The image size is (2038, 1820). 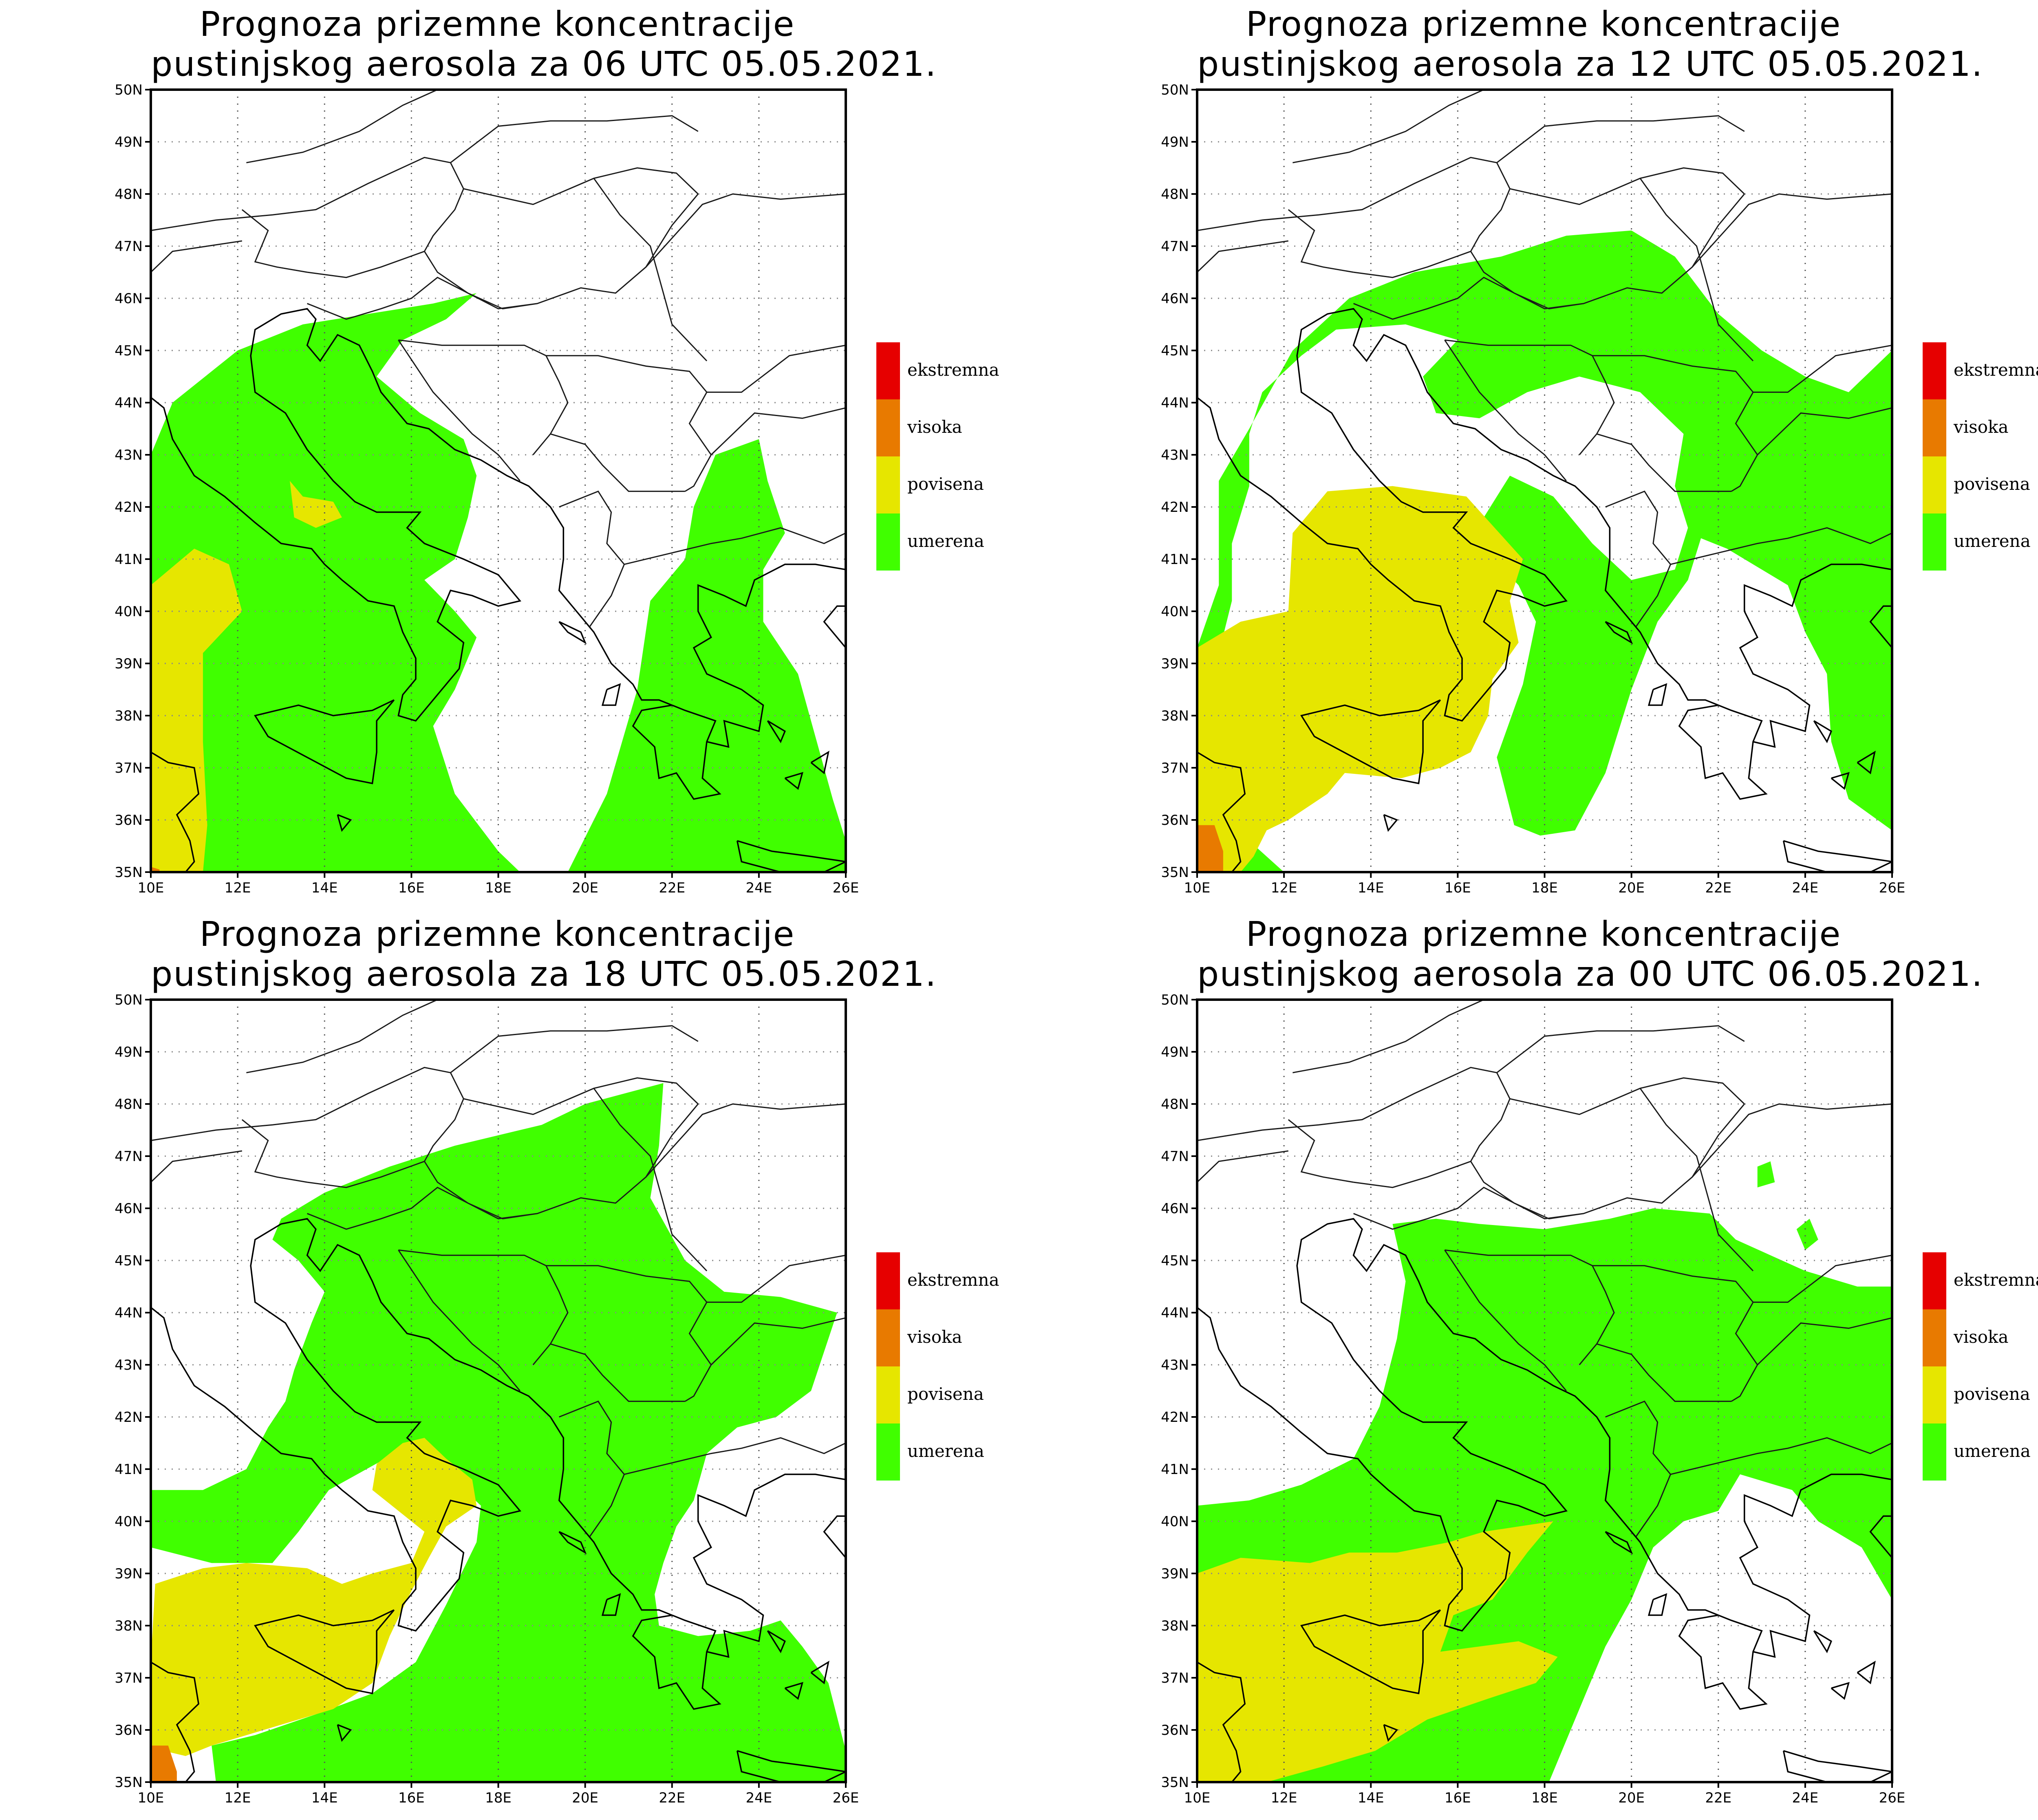 I want to click on lat-tick-label: 50N, so click(x=129, y=1000).